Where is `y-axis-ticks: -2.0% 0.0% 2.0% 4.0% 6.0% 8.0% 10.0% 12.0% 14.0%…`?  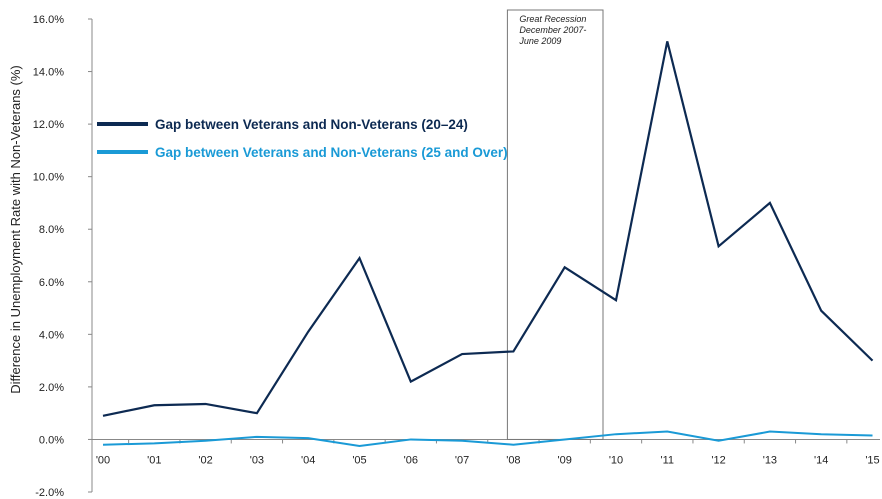 y-axis-ticks: -2.0% 0.0% 2.0% 4.0% 6.0% 8.0% 10.0% 12.0% 14.0%… is located at coordinates (62, 256).